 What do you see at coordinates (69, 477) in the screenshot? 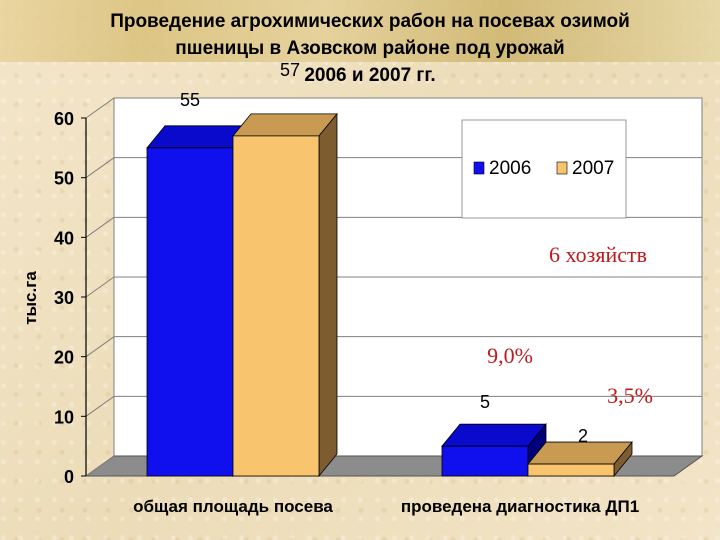
I see `y-tick-label: 0` at bounding box center [69, 477].